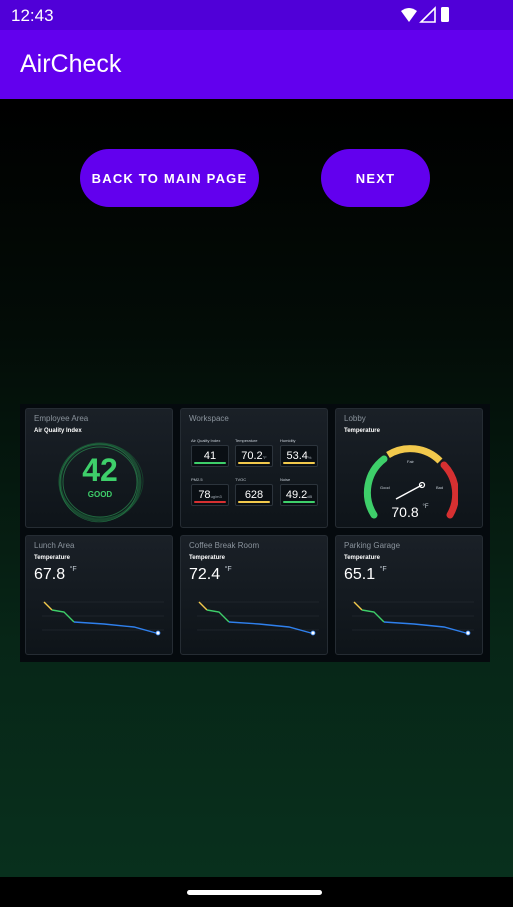  I want to click on metric-tvoc: TVOC 628, so click(254, 492).